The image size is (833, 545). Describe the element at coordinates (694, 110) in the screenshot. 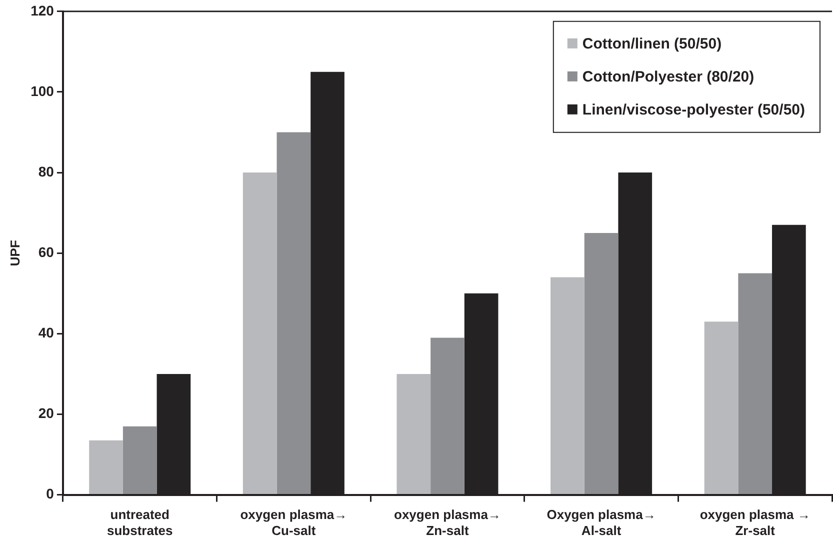

I see `legend-label: Linen/viscose-polyester (50/50)` at that location.